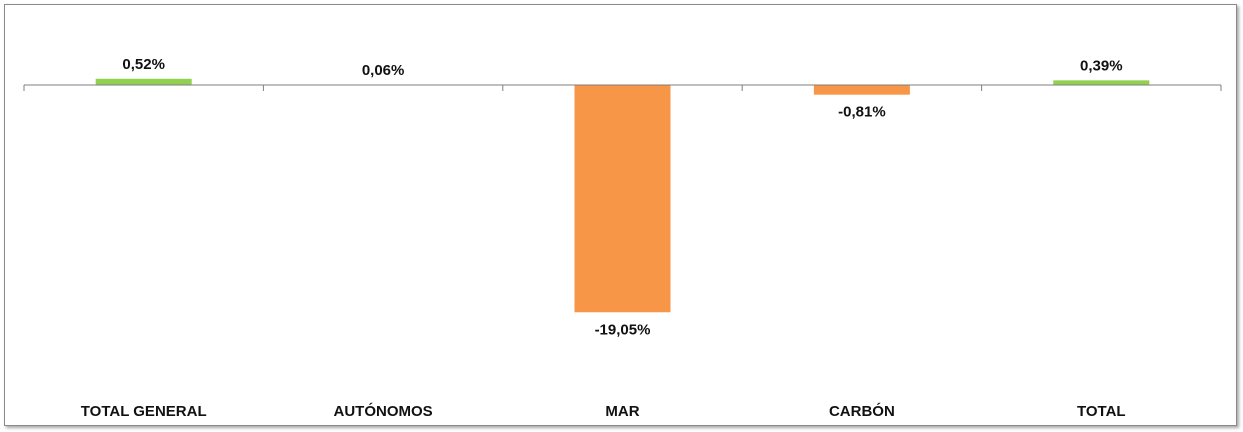 Image resolution: width=1243 pixels, height=432 pixels. Describe the element at coordinates (861, 90) in the screenshot. I see `bar-carbón` at that location.